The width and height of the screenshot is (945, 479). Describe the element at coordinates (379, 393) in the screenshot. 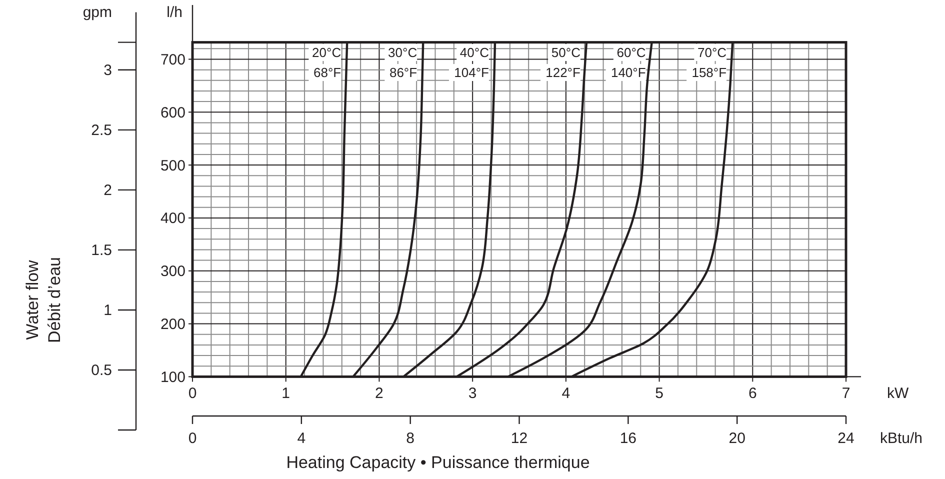

I see `x-tick-label: 2` at that location.